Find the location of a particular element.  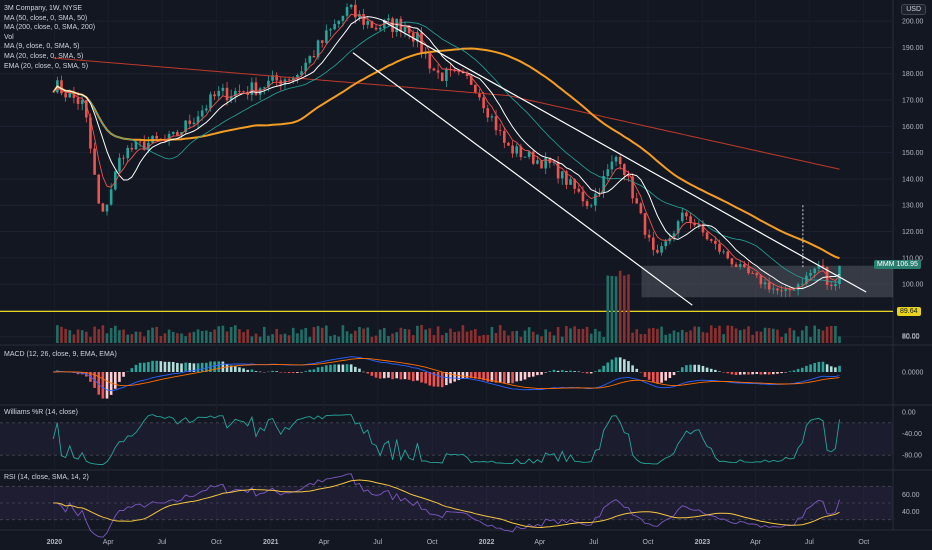

y-tick-label: 120.00 is located at coordinates (913, 232).